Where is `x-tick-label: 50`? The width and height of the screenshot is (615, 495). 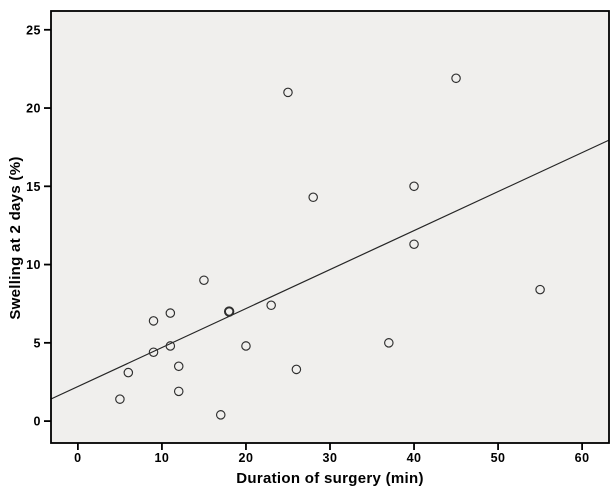 x-tick-label: 50 is located at coordinates (498, 458).